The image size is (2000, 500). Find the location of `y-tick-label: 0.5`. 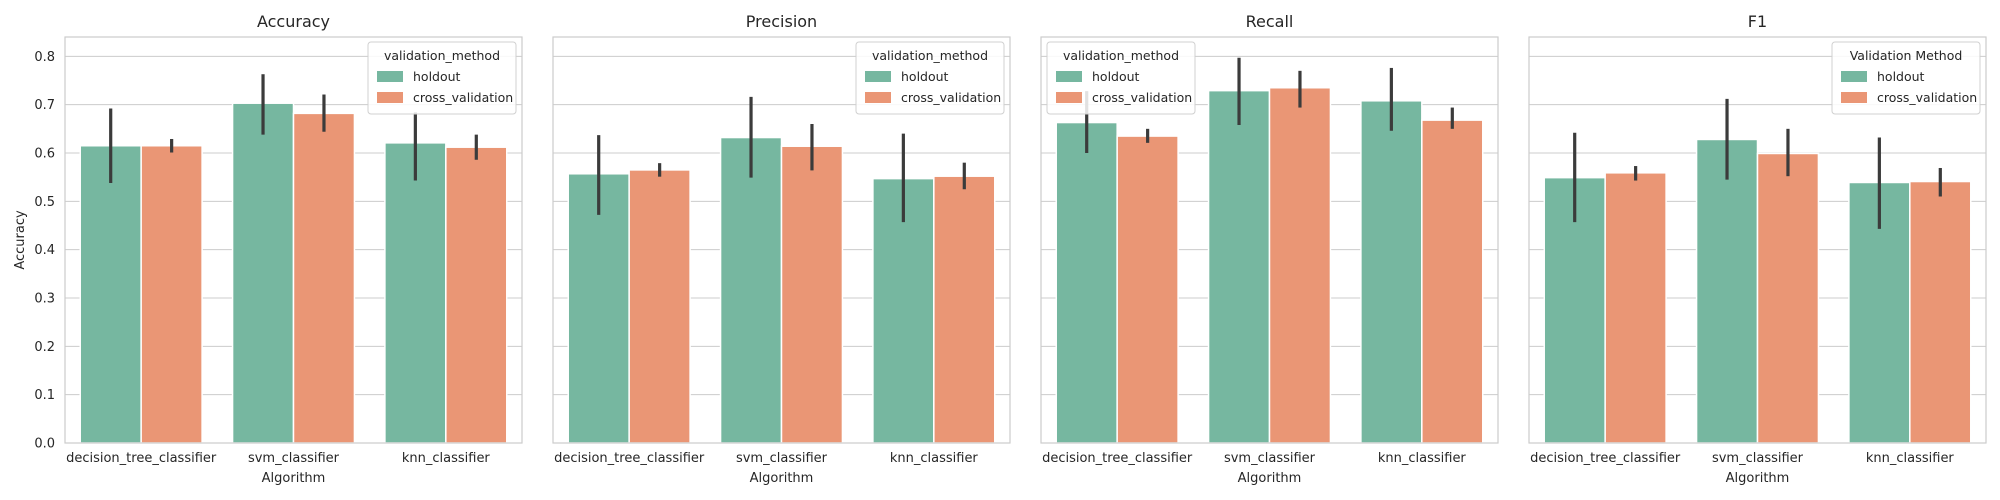

y-tick-label: 0.5 is located at coordinates (44, 202).